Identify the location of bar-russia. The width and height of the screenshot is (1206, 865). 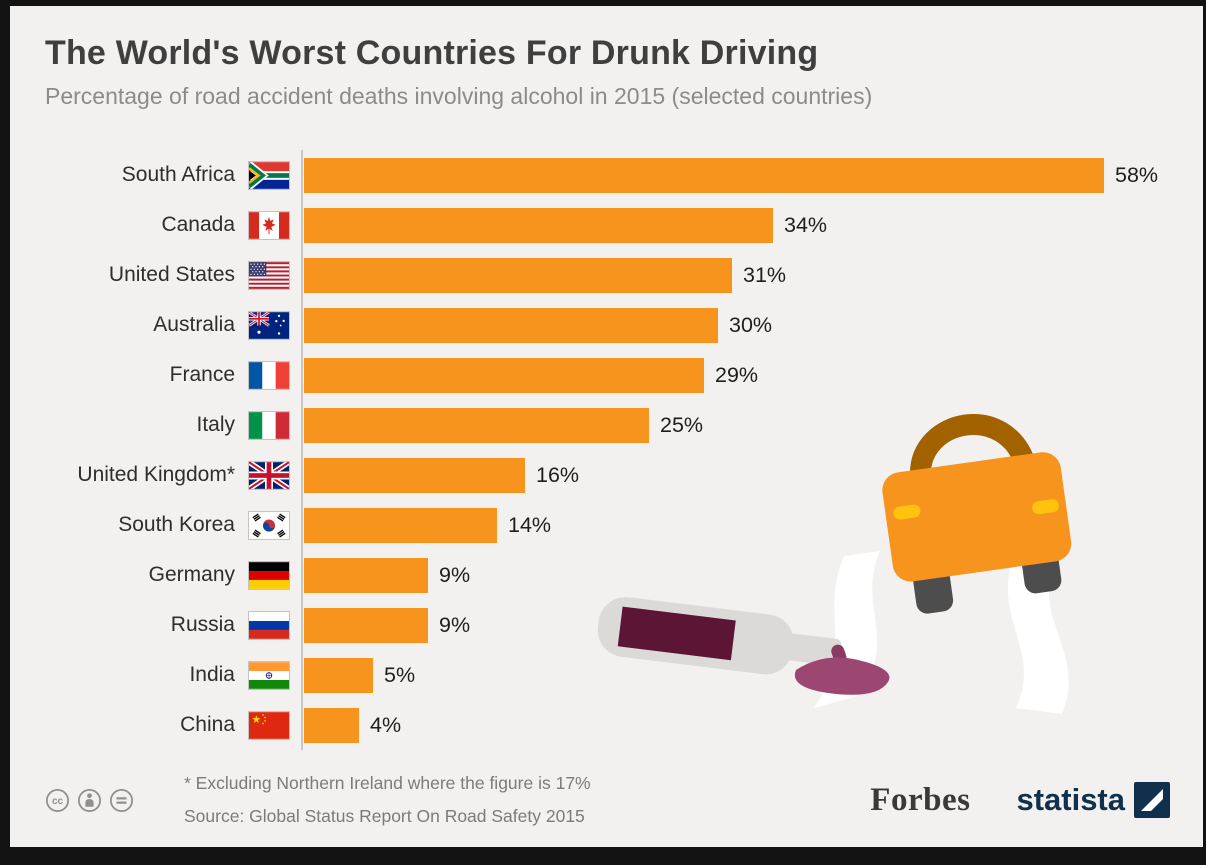
(366, 625).